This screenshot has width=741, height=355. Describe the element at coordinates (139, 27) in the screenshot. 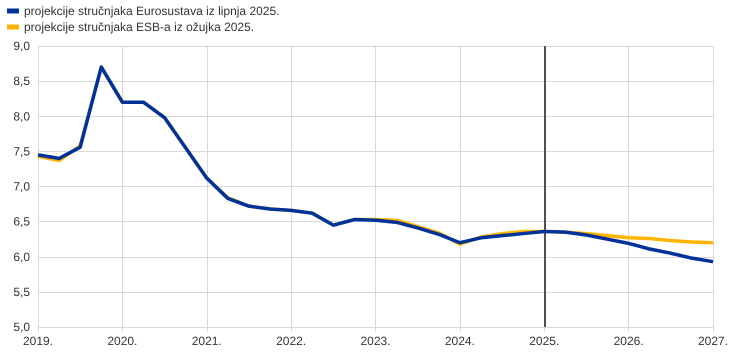

I see `legend-label: projekcije stručnjaka ESB-a iz ožujka 2025.` at that location.